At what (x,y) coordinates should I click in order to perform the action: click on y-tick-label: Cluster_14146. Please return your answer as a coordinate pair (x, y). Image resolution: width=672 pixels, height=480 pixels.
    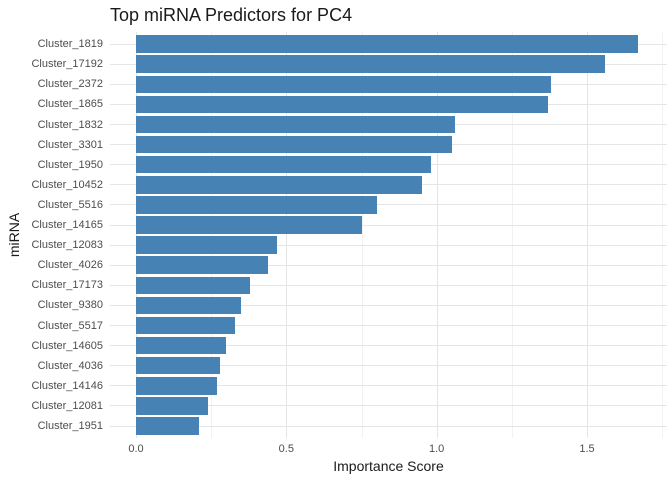
    Looking at the image, I should click on (67, 385).